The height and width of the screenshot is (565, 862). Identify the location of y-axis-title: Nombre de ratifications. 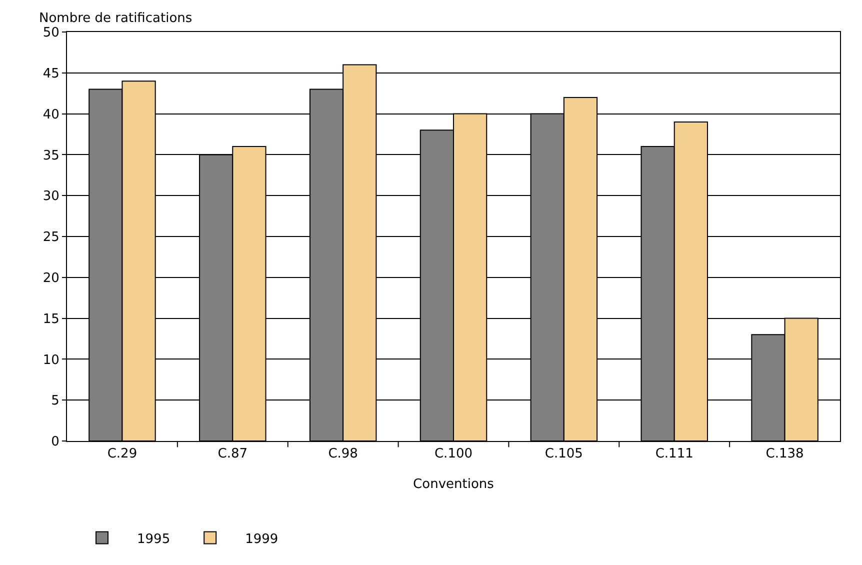
(115, 18).